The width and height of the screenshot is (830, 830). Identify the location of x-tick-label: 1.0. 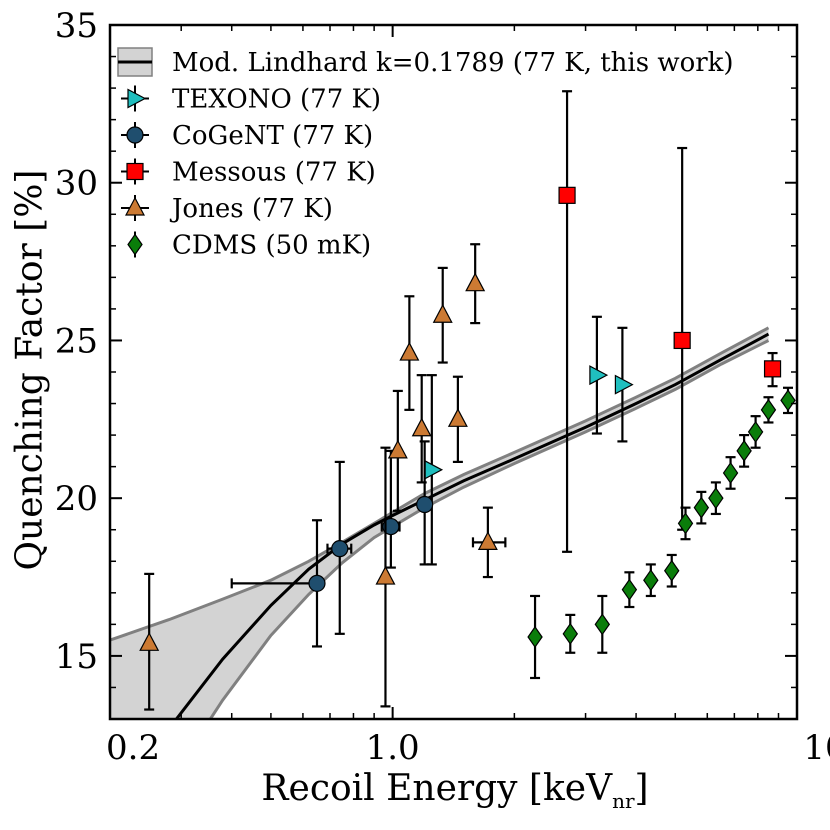
(393, 748).